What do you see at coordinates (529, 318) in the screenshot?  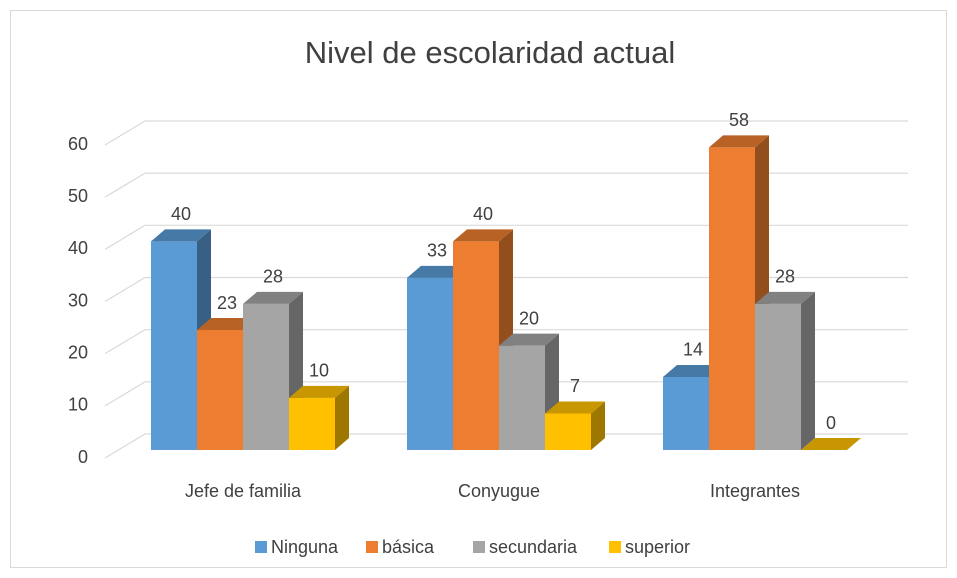 I see `data-label: 20` at bounding box center [529, 318].